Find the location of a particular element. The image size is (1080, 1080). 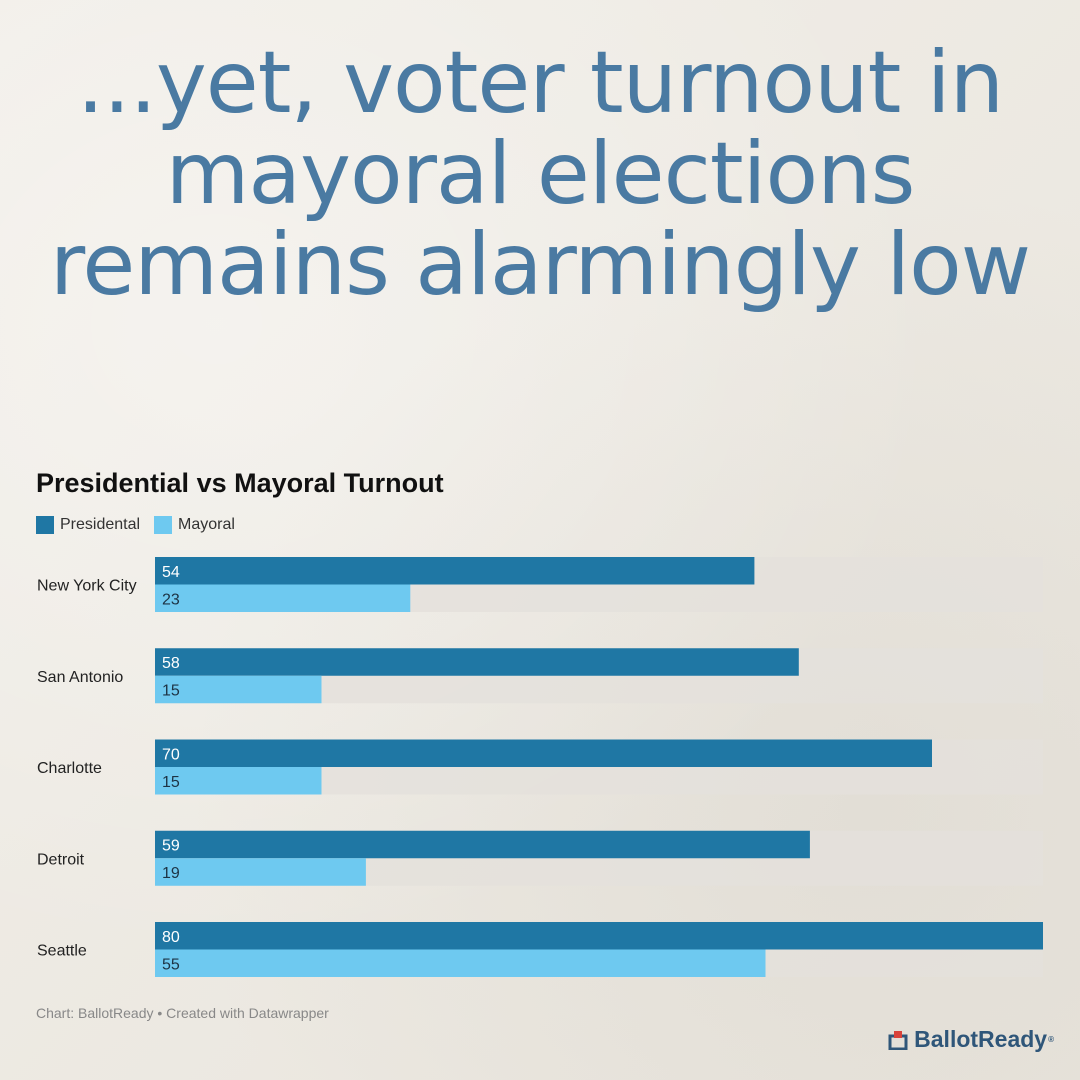

ballot-box-icon is located at coordinates (898, 1040).